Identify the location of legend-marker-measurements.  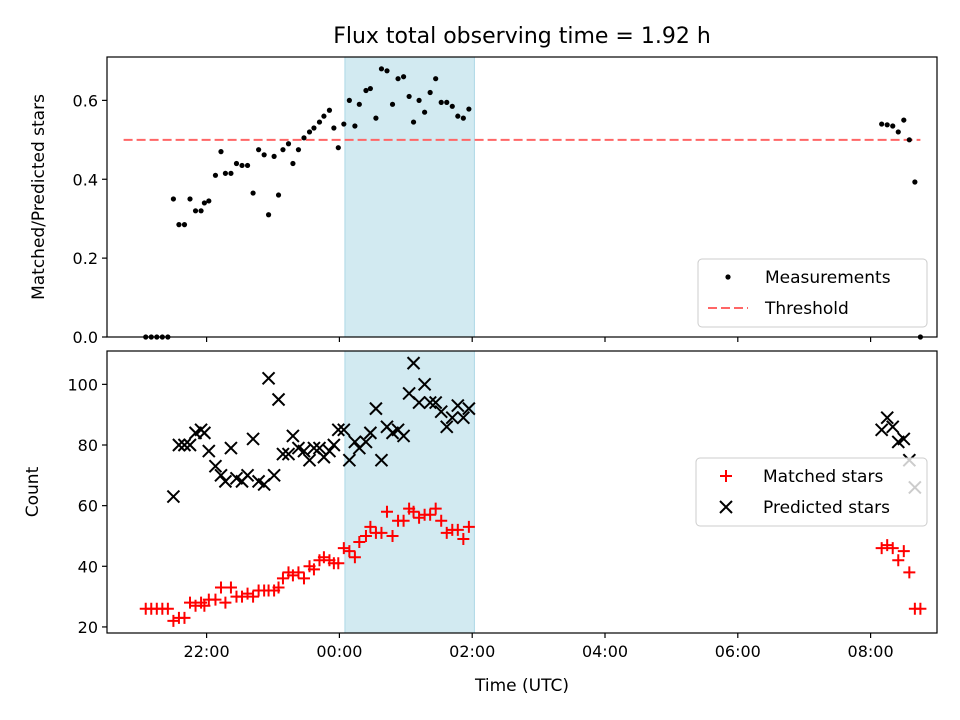
(728, 277).